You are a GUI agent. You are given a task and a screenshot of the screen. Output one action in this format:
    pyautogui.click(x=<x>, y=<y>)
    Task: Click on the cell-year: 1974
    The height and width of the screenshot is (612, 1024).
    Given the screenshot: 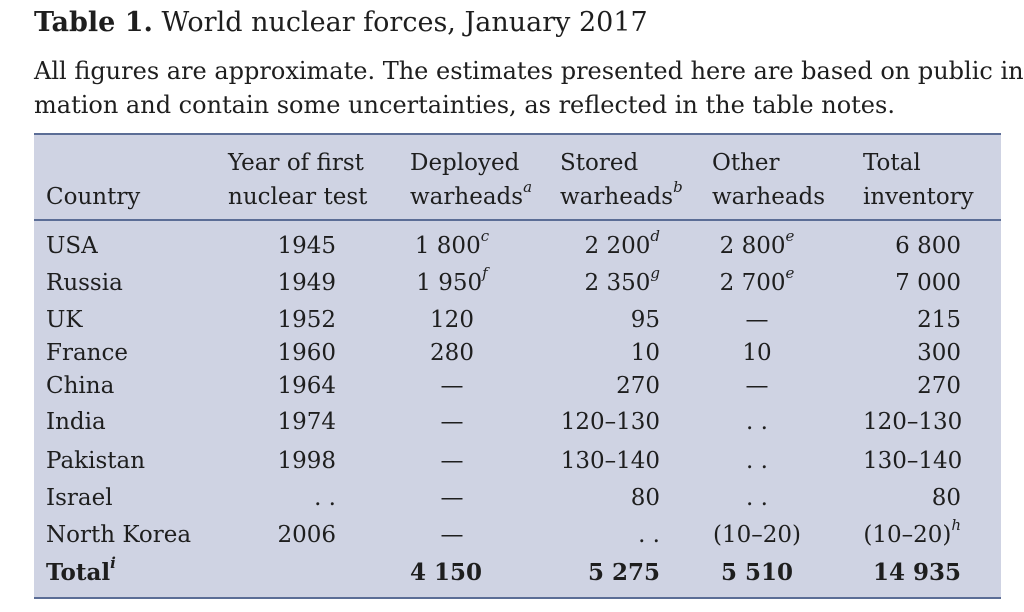 What is the action you would take?
    pyautogui.click(x=306, y=422)
    